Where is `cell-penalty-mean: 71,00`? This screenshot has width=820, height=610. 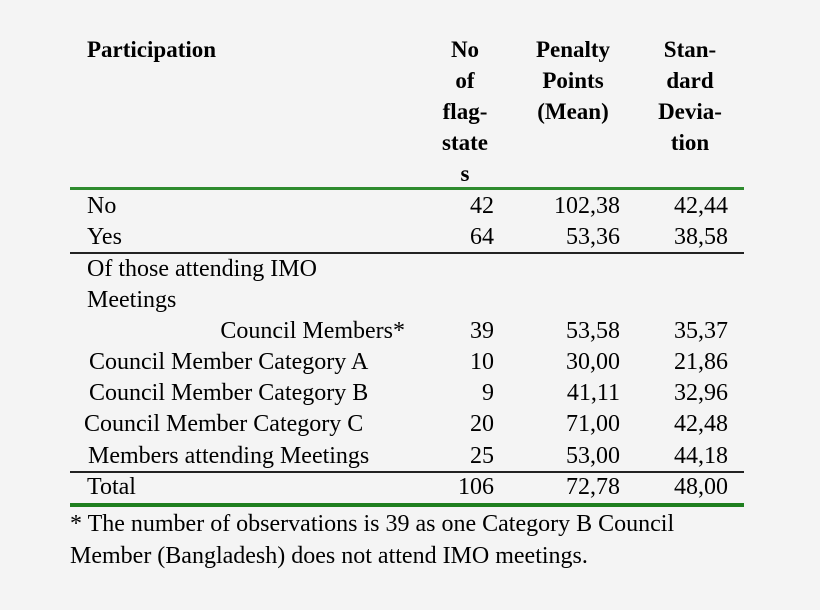 cell-penalty-mean: 71,00 is located at coordinates (593, 424).